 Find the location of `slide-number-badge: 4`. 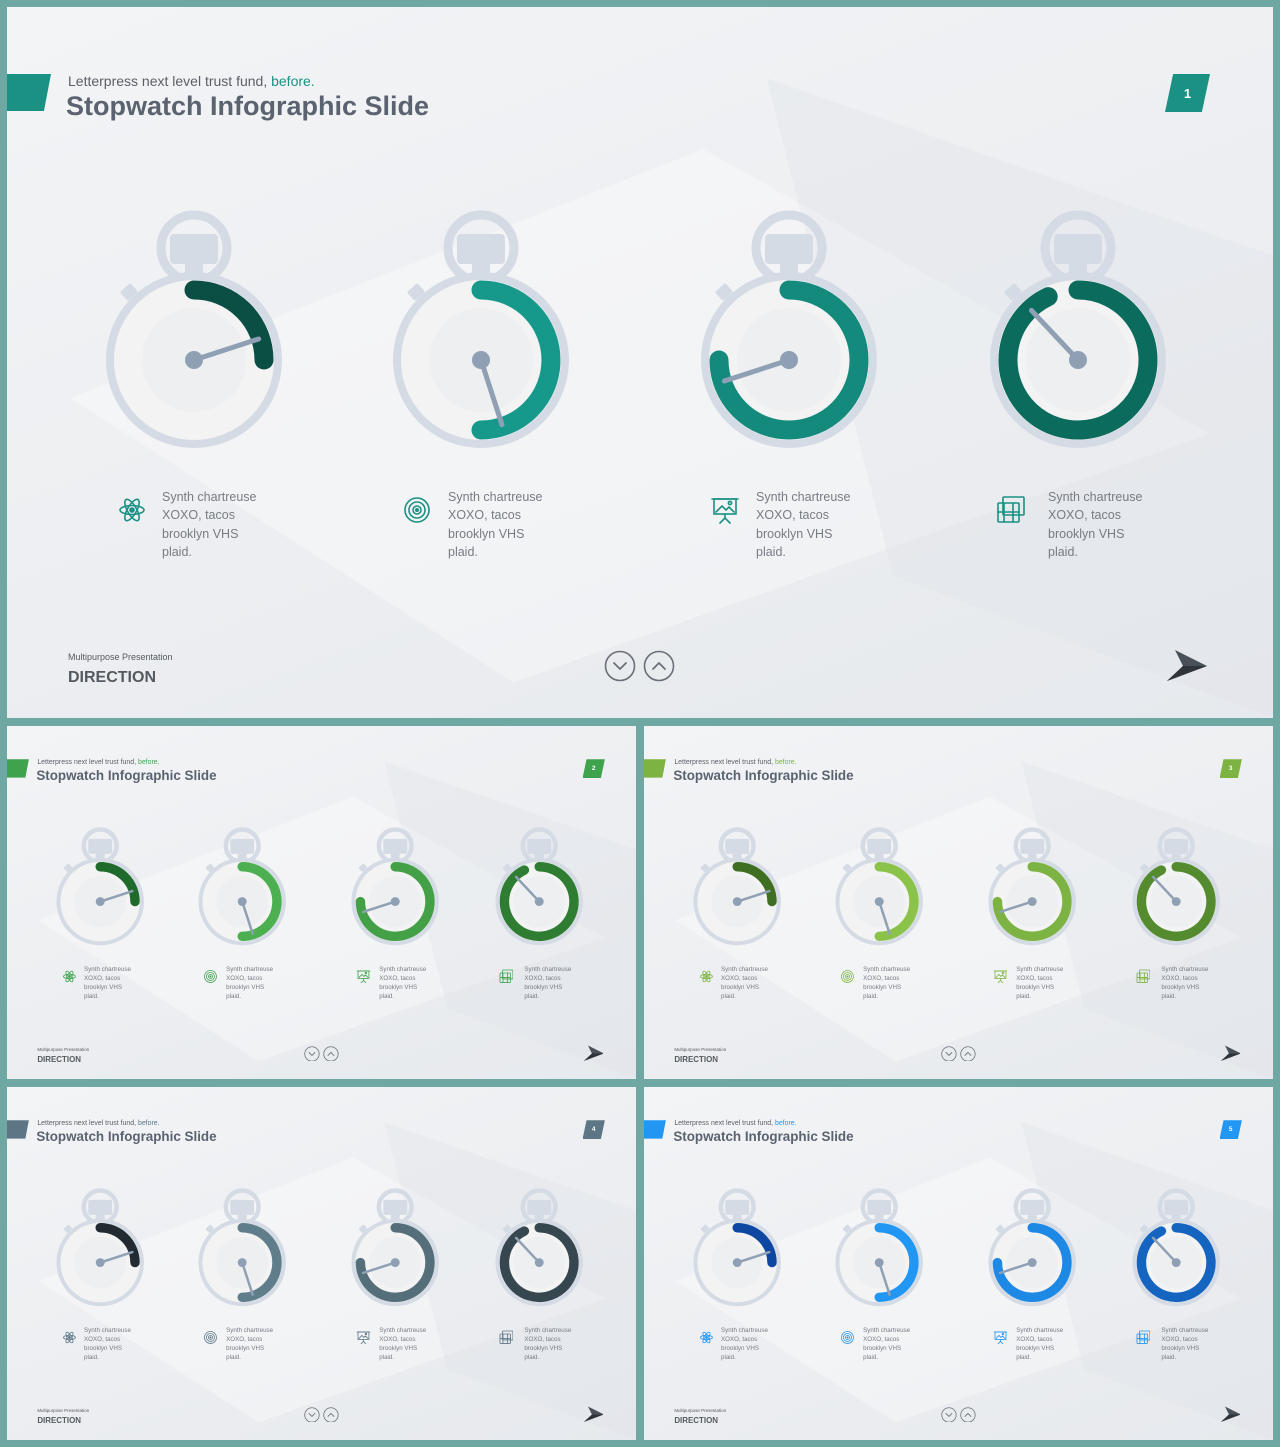

slide-number-badge: 4 is located at coordinates (593, 1130).